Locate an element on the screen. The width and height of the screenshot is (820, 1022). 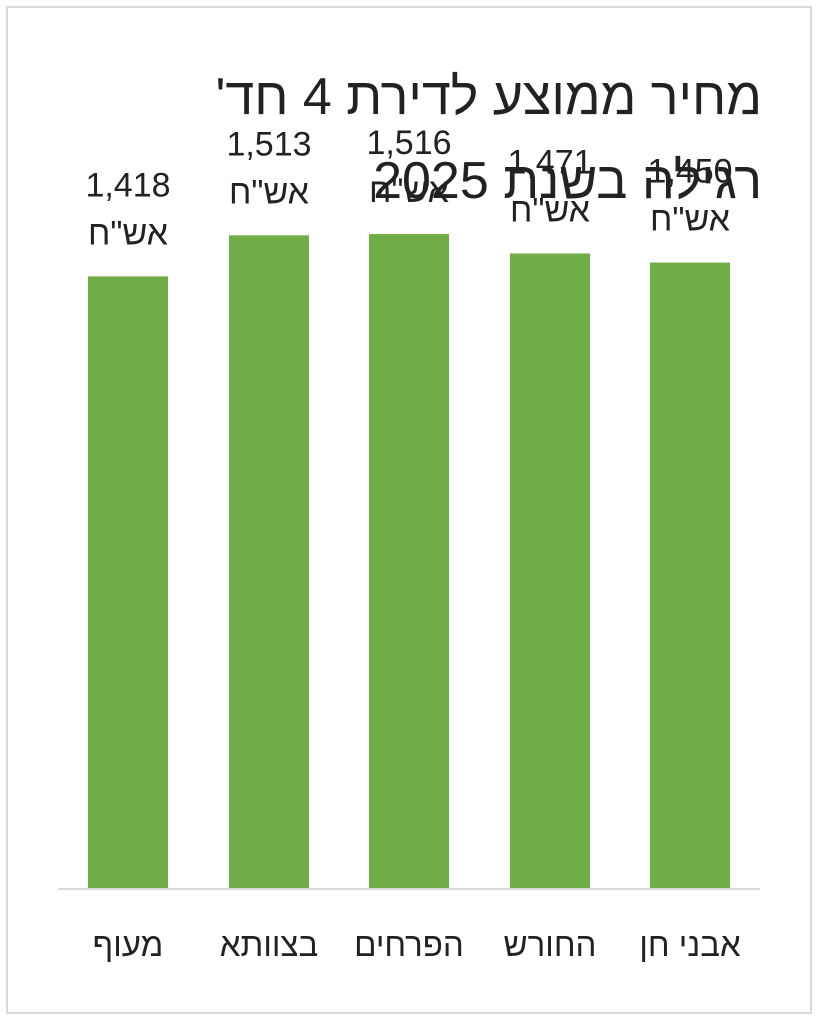
category-label-0: מעוף is located at coordinates (128, 944).